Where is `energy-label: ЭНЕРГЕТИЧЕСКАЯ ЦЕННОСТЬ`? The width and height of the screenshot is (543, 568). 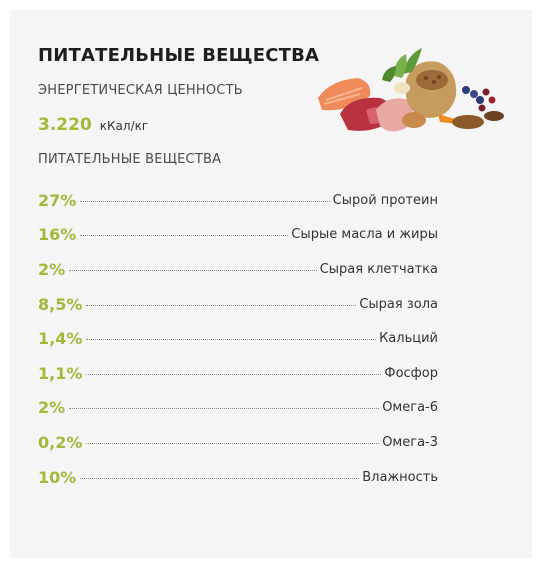
energy-label: ЭНЕРГЕТИЧЕСКАЯ ЦЕННОСТЬ is located at coordinates (140, 90).